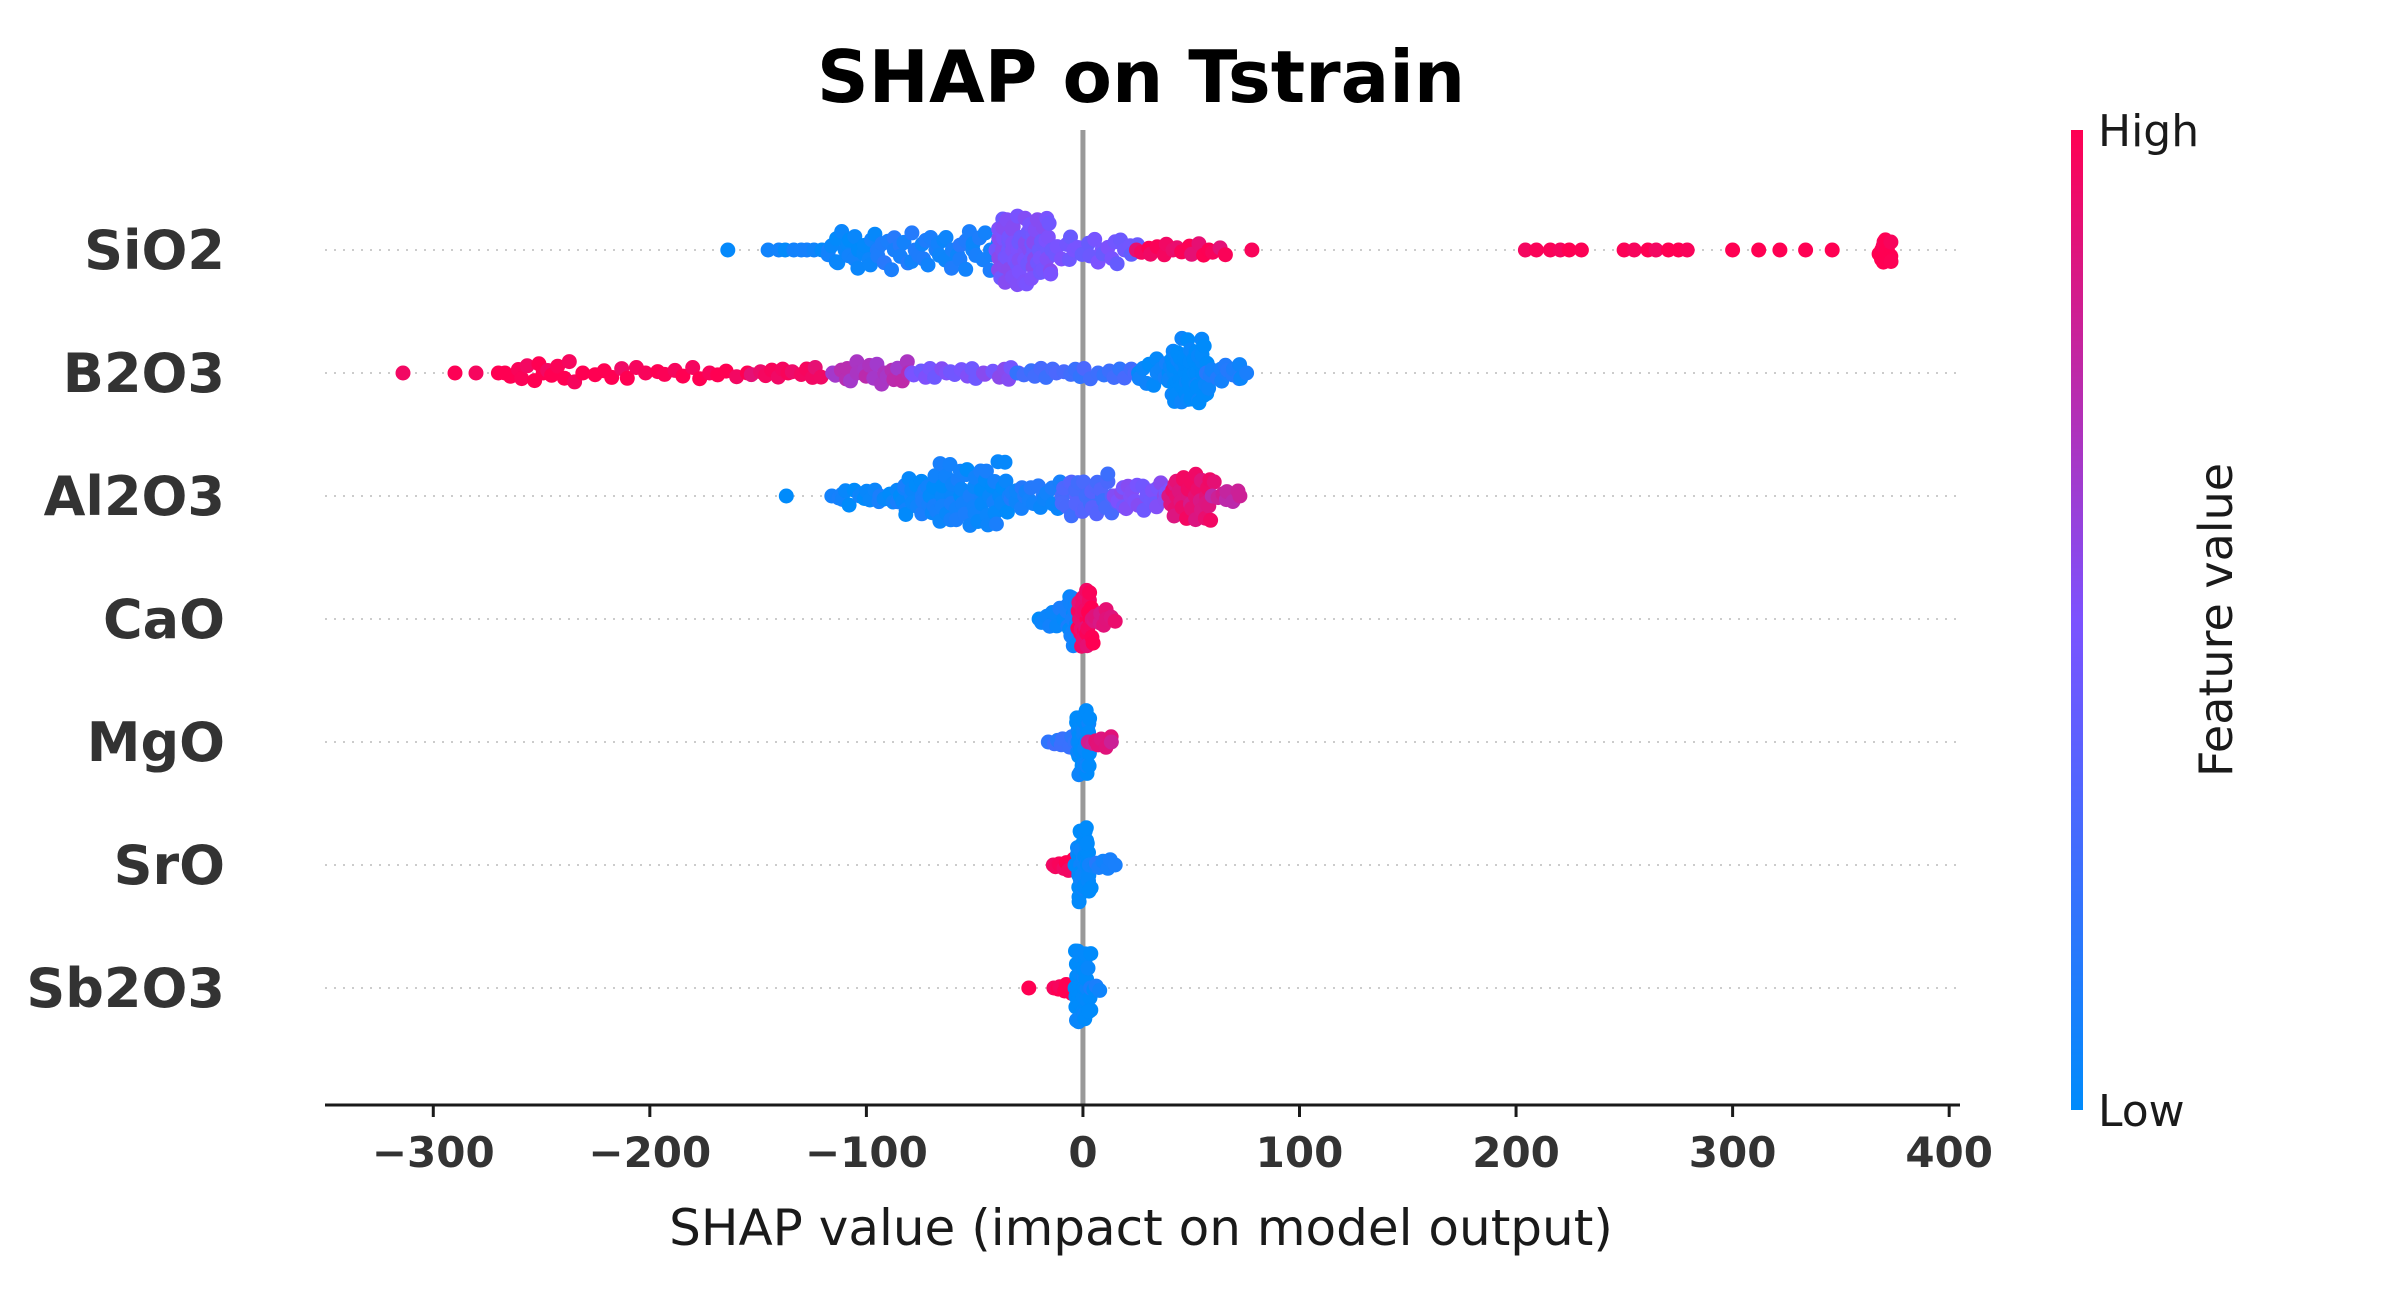 This screenshot has width=2400, height=1290. Describe the element at coordinates (125, 988) in the screenshot. I see `feature-label-sb2o3: Sb2O3` at that location.